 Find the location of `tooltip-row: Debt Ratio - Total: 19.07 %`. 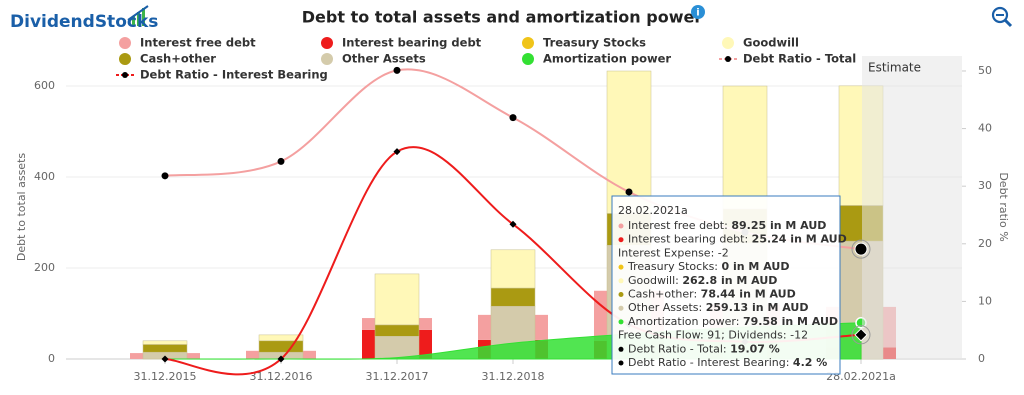

tooltip-row: Debt Ratio - Total: 19.07 % is located at coordinates (704, 348).